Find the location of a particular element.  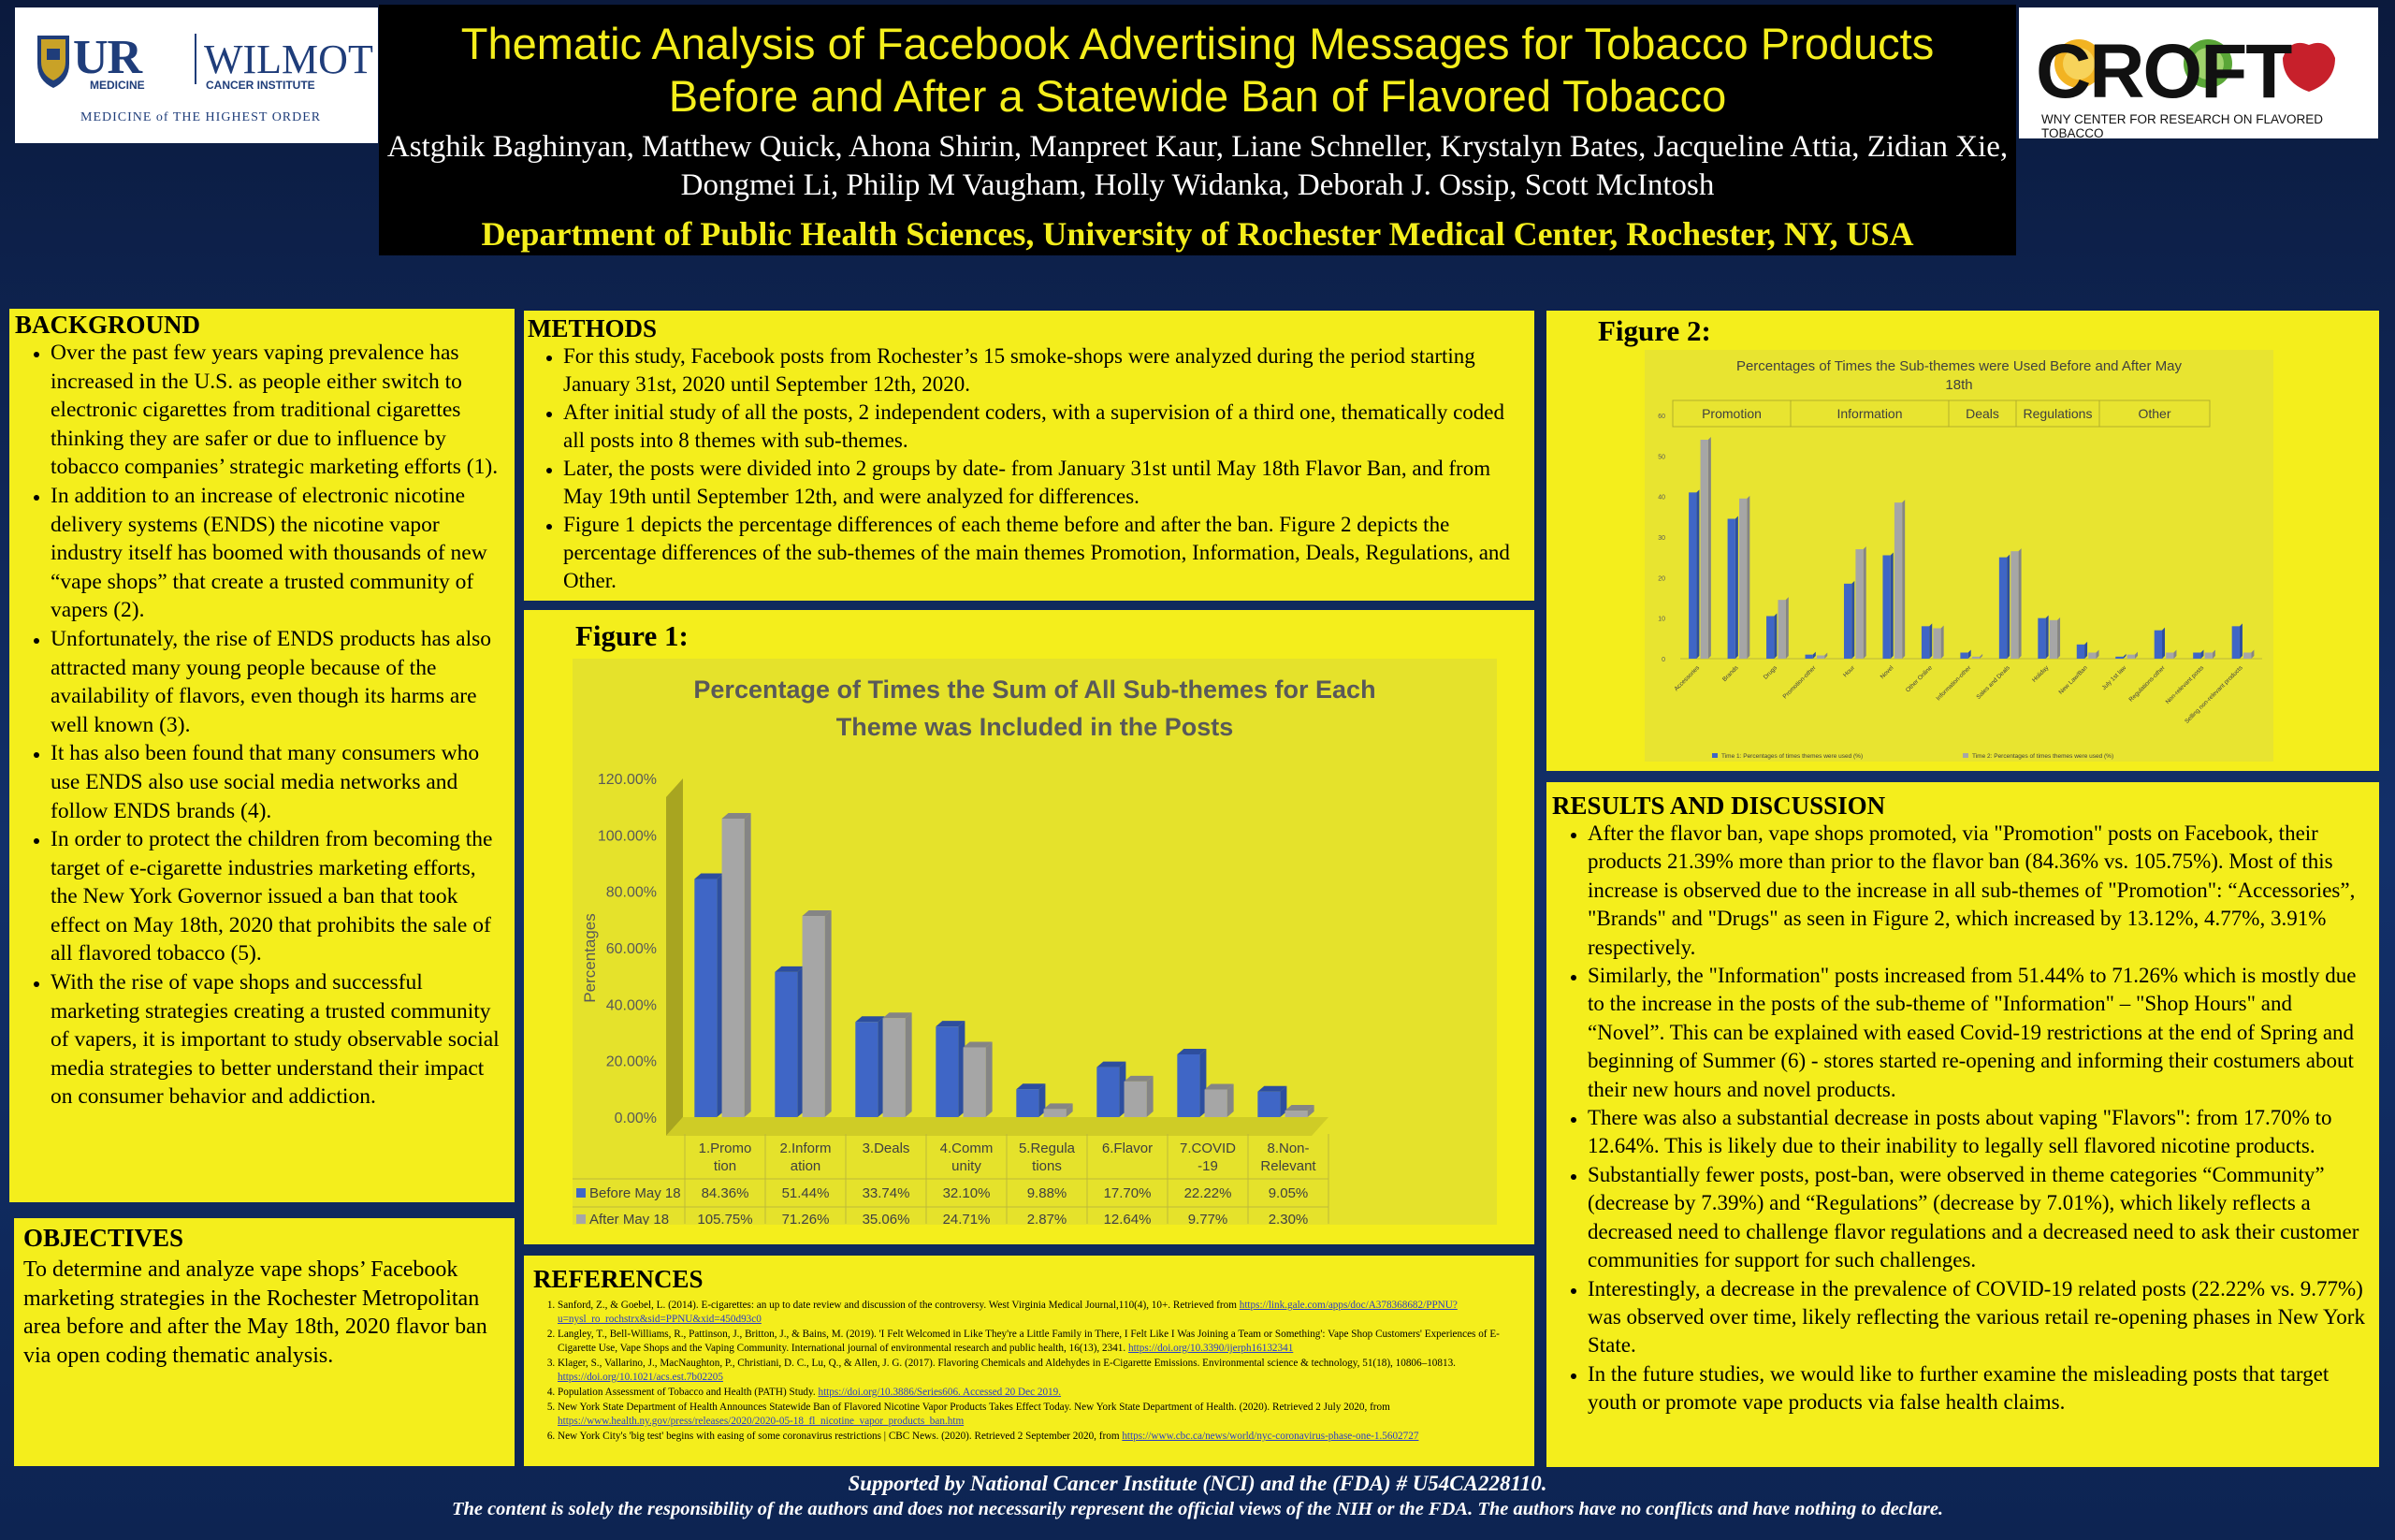

chart-side-wall is located at coordinates (674, 957).